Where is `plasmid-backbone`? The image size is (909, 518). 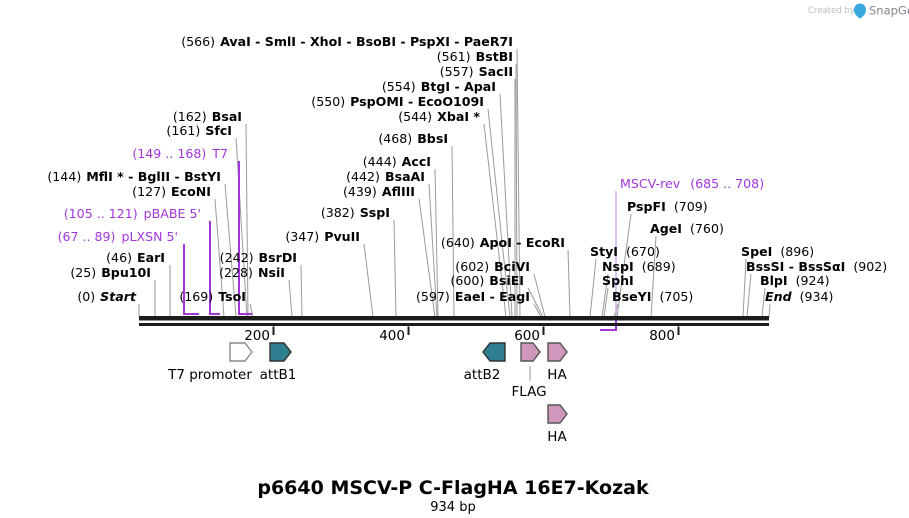 plasmid-backbone is located at coordinates (454, 321).